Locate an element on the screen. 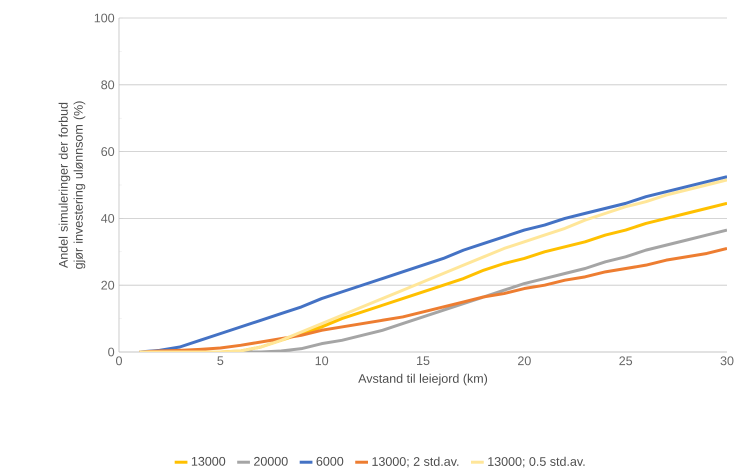 This screenshot has height=470, width=741. legend-label: 13000; 0.5 std.av. is located at coordinates (536, 462).